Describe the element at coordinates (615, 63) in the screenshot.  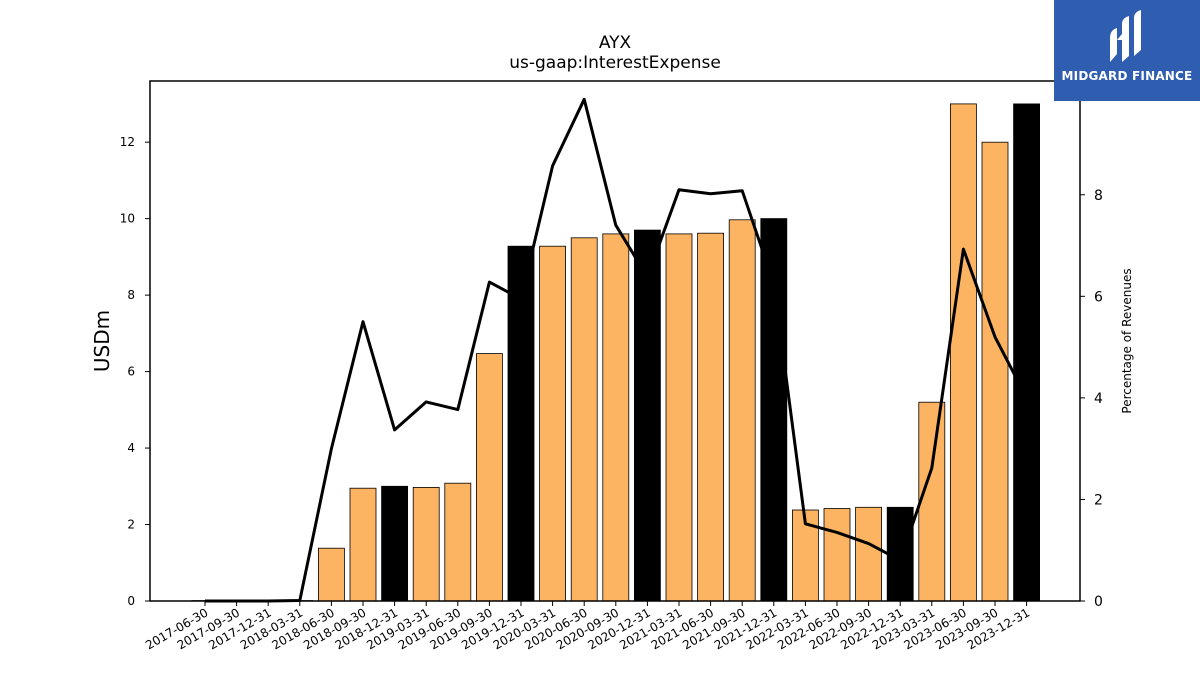
I see `chart-subtitle: us-gaap:InterestExpense` at that location.